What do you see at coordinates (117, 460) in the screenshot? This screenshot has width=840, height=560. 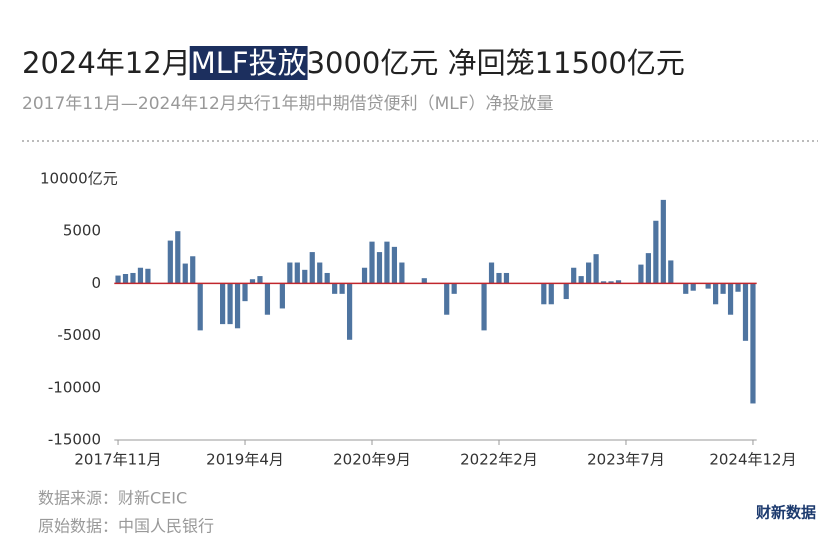 I see `x-tick-label: 2017年11月` at bounding box center [117, 460].